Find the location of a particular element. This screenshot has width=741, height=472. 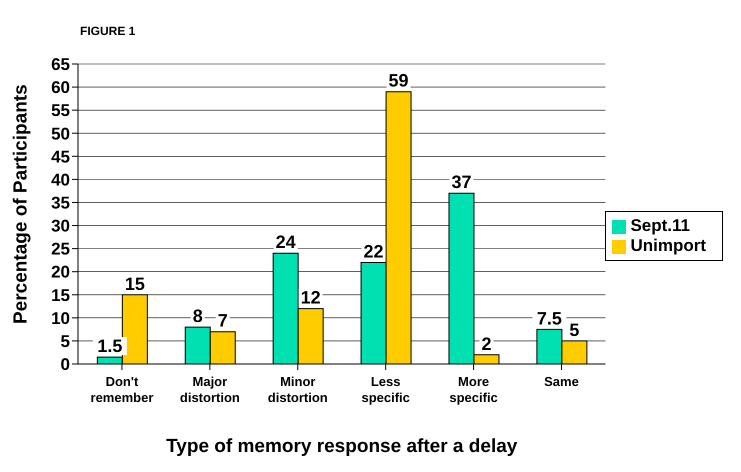

data-label: 12 is located at coordinates (310, 298).